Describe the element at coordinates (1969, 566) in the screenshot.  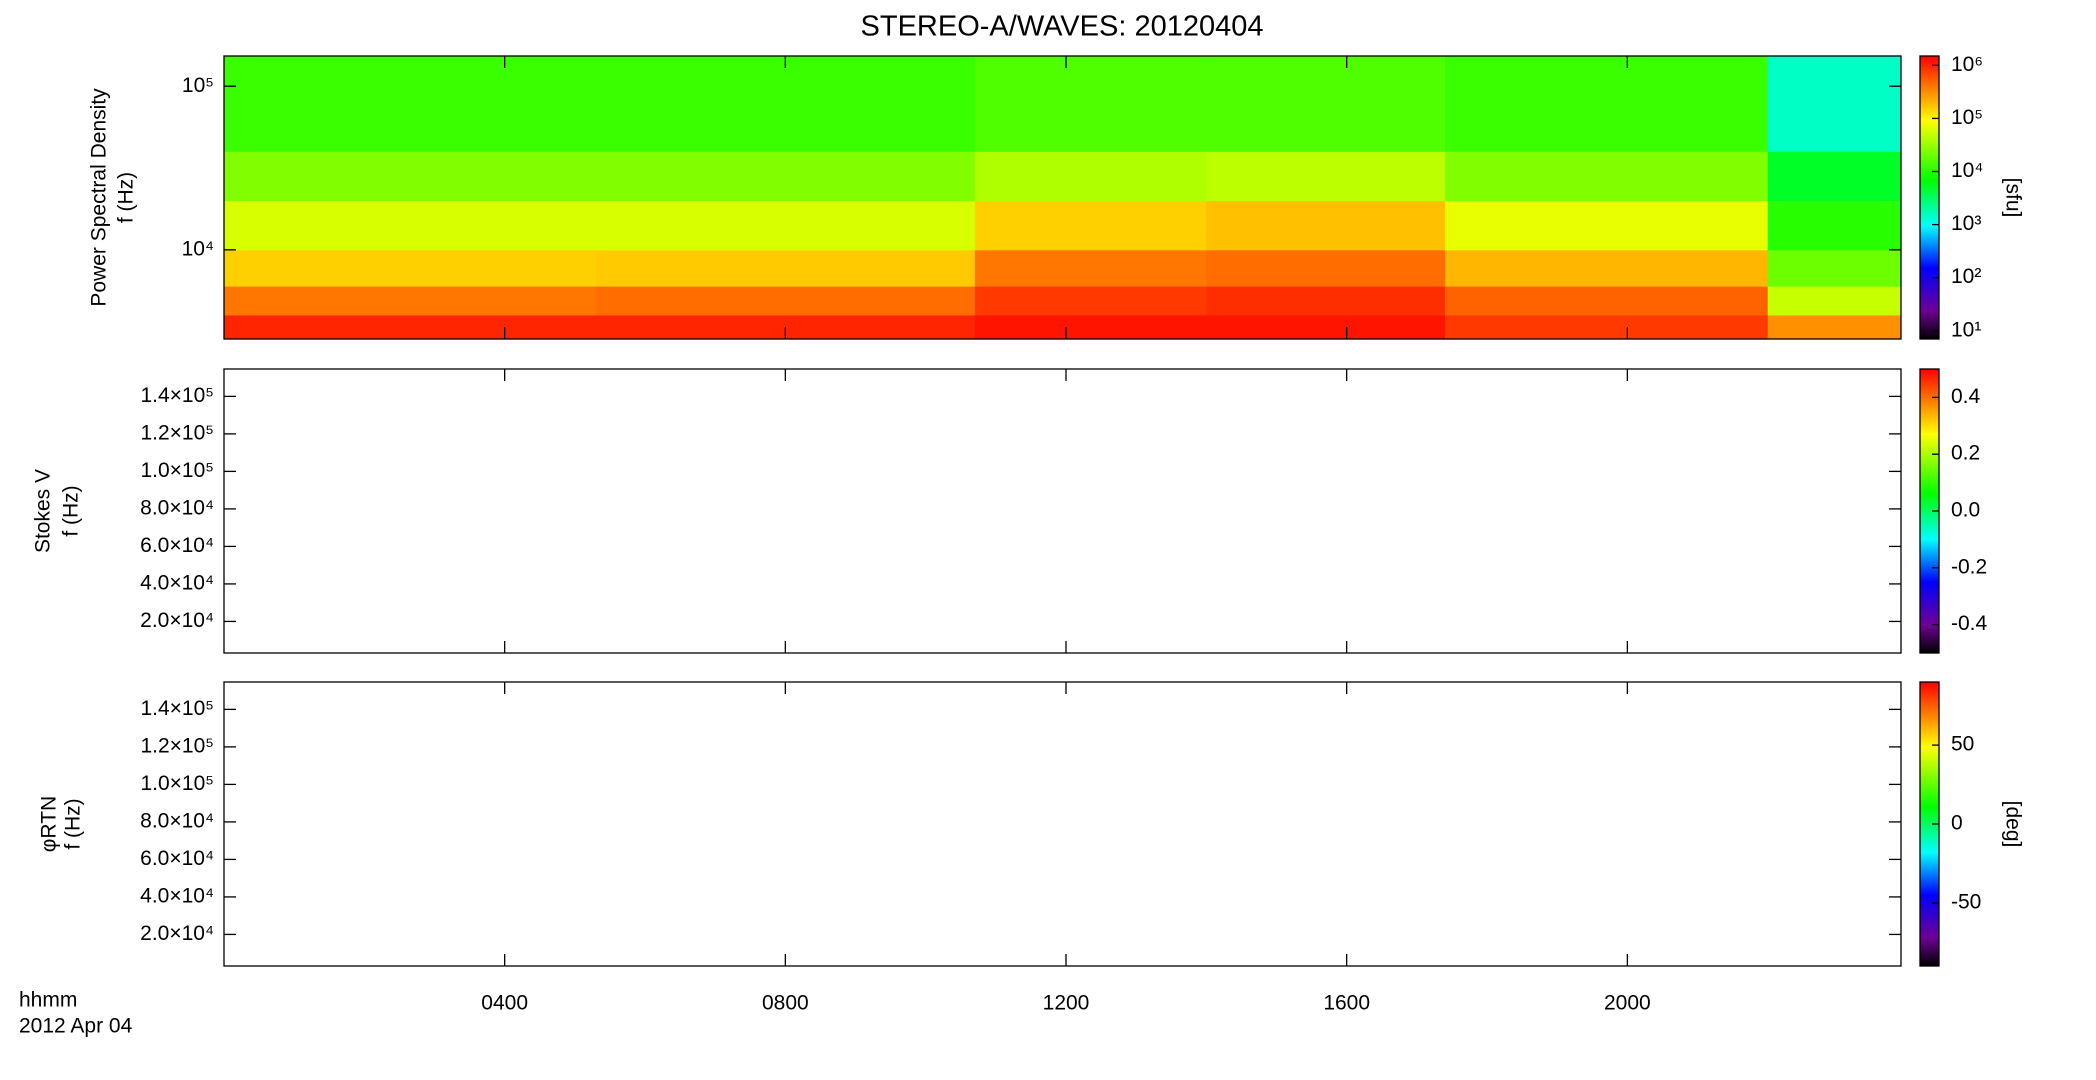
I see `colorbar-tick-label: -0.2` at that location.